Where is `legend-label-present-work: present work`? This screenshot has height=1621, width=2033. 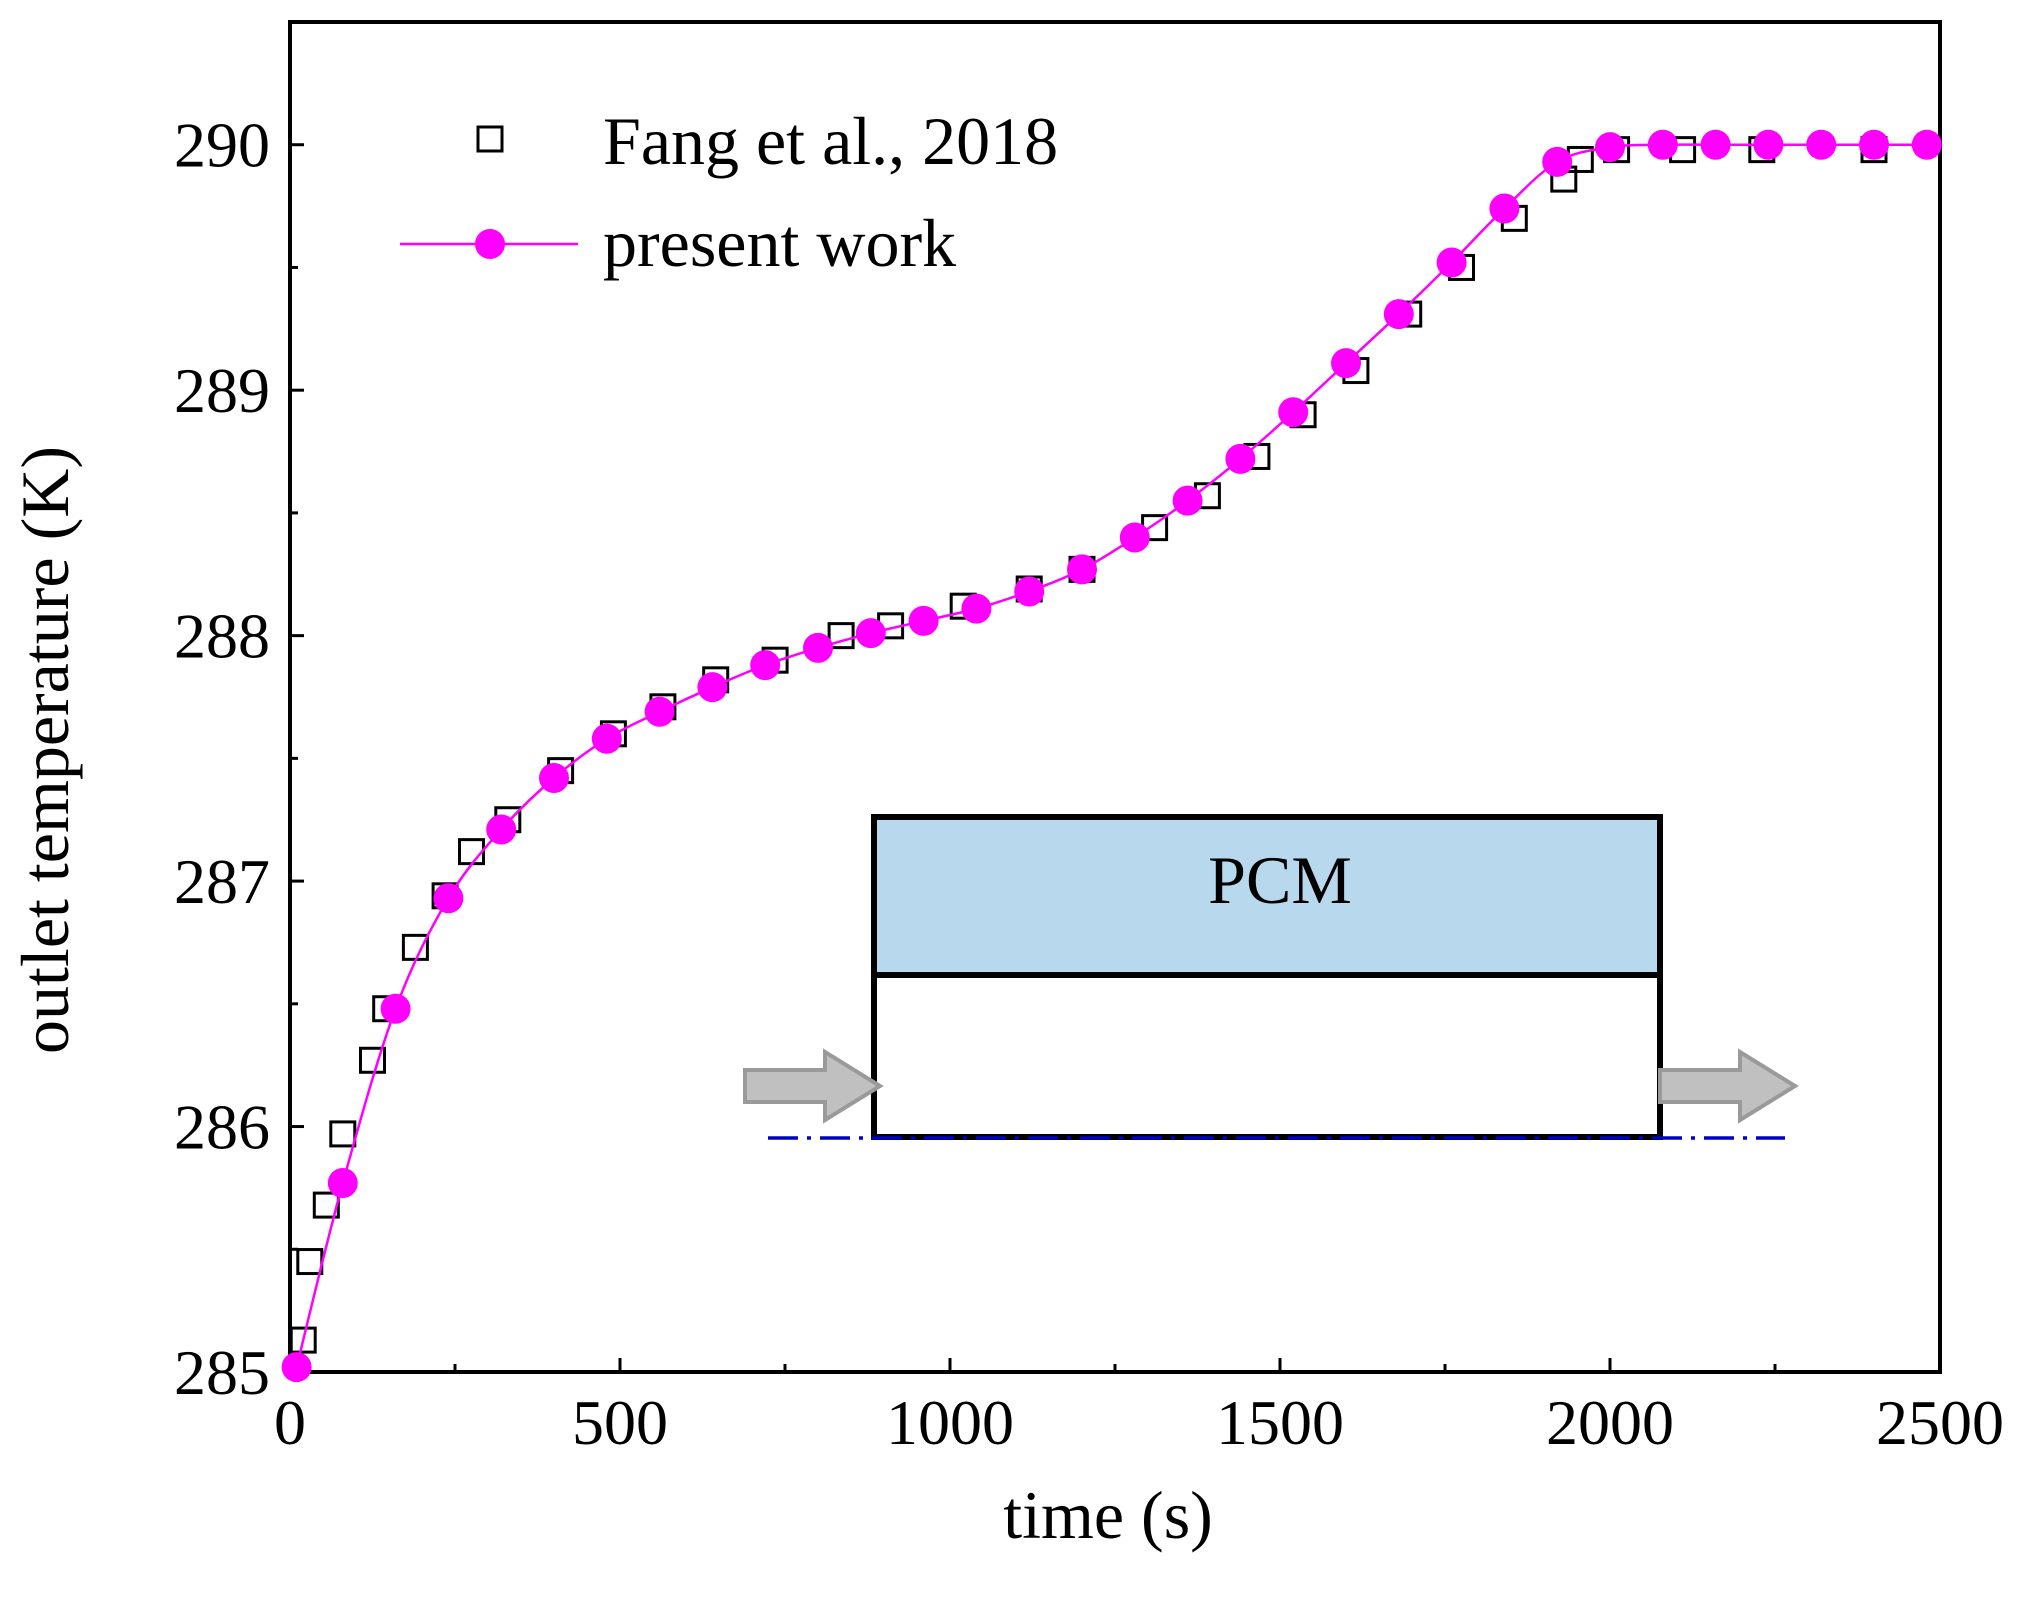 legend-label-present-work: present work is located at coordinates (779, 243).